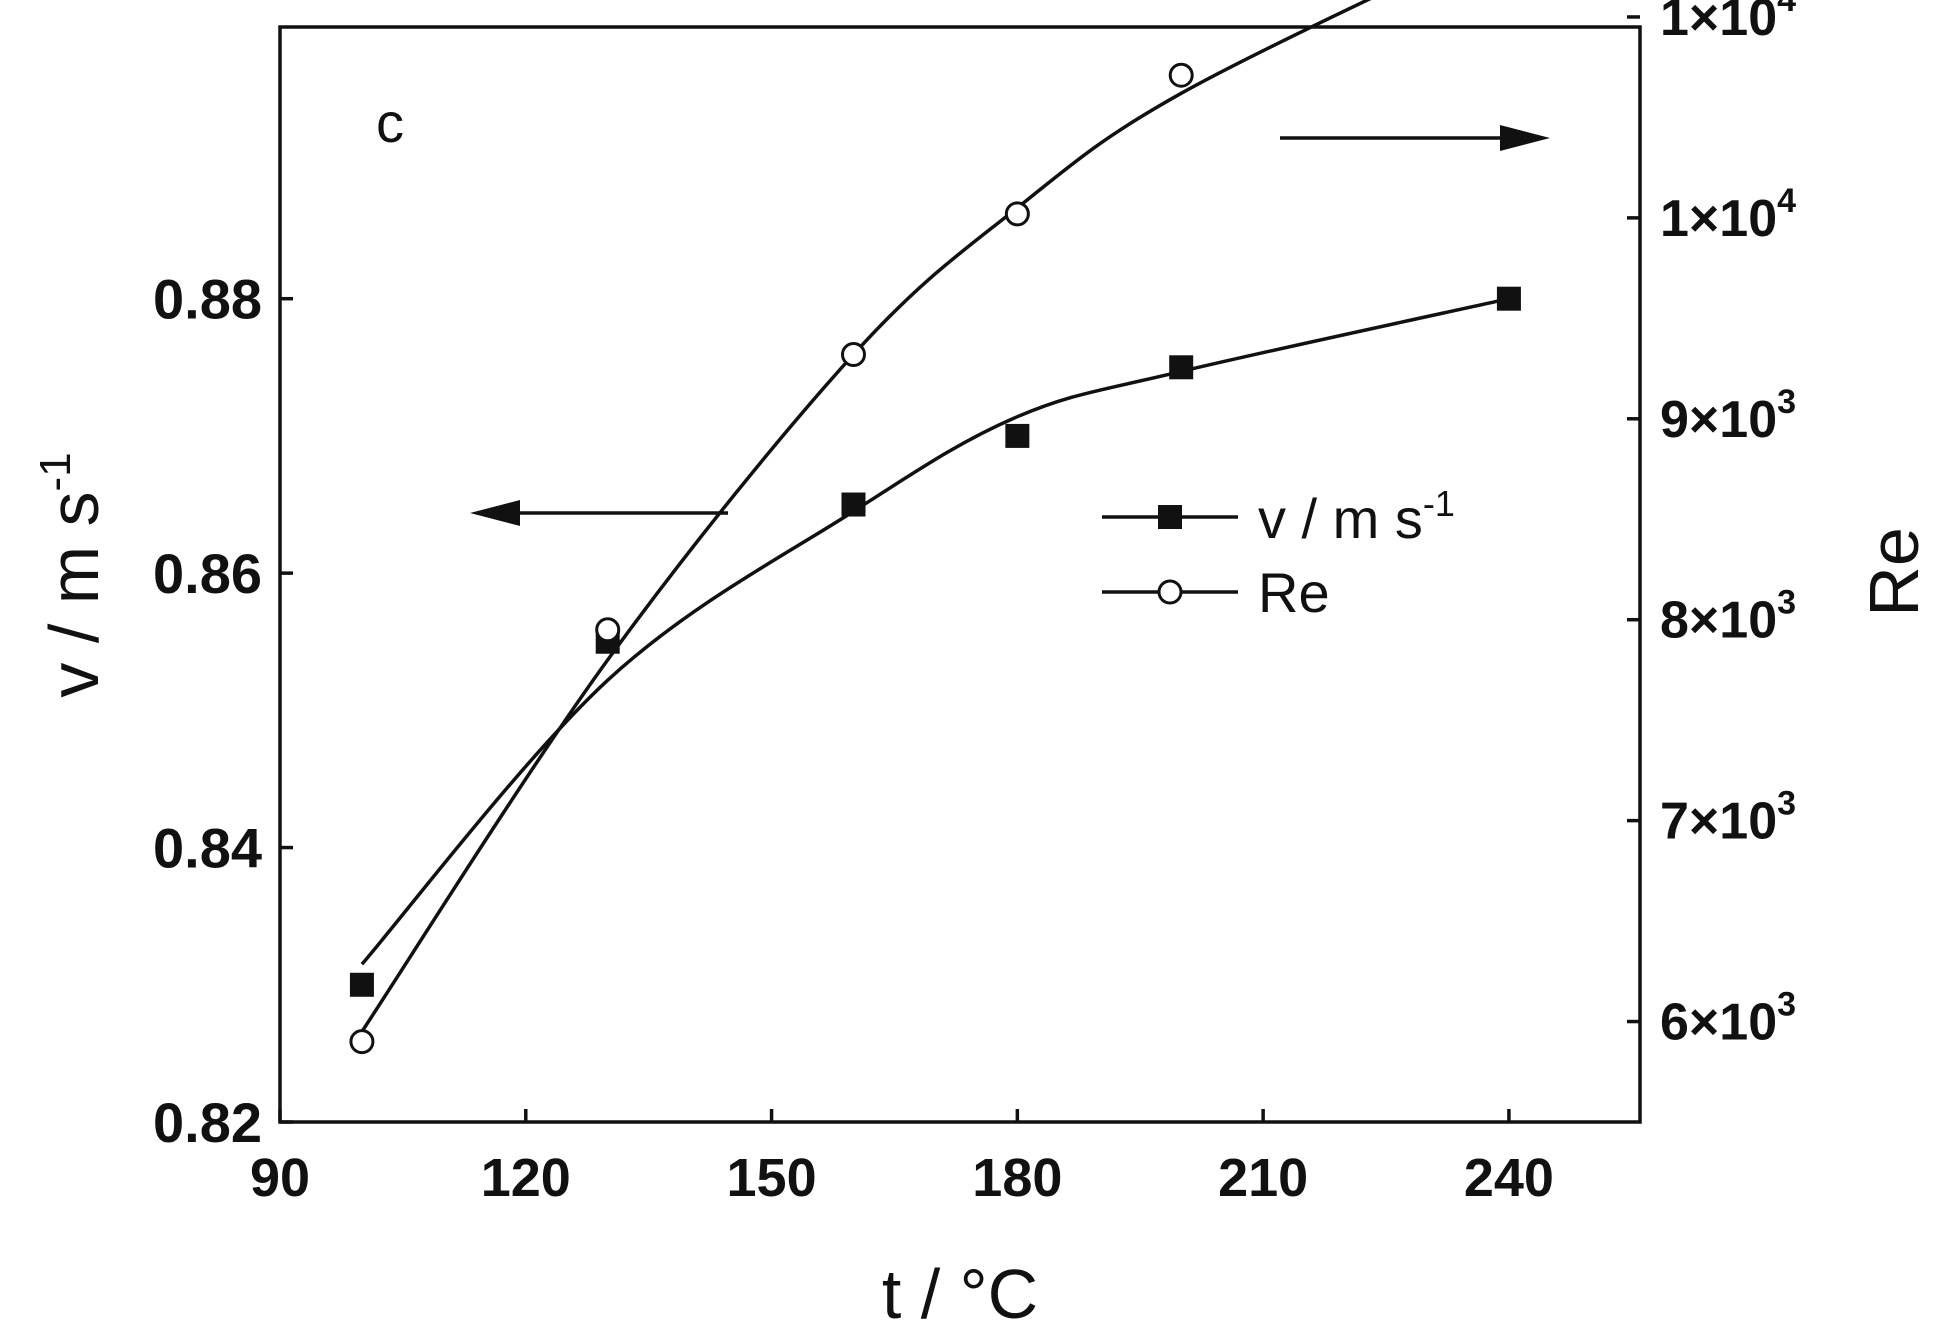 This screenshot has width=1938, height=1336. What do you see at coordinates (1294, 592) in the screenshot?
I see `legend-label-re: Re` at bounding box center [1294, 592].